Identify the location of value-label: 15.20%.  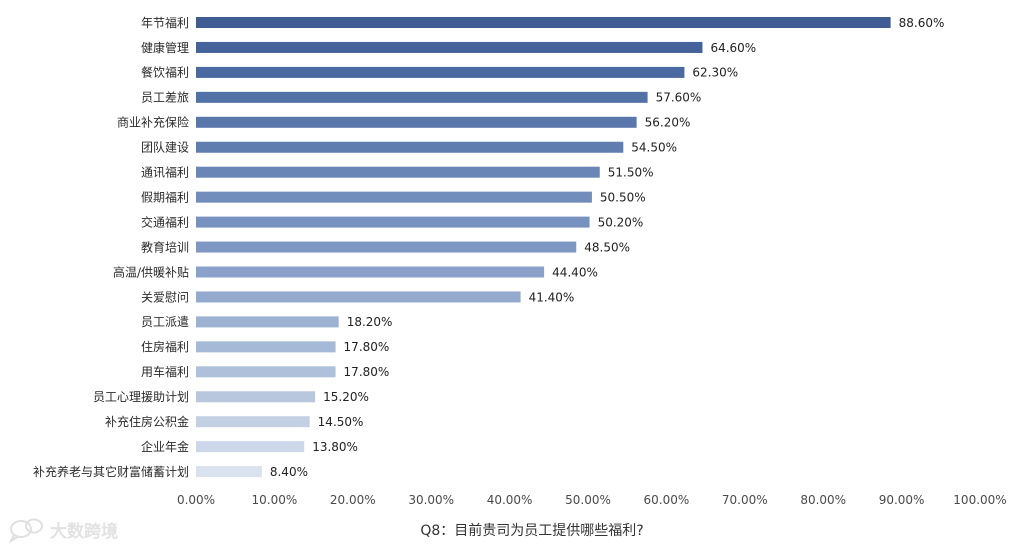
(346, 397).